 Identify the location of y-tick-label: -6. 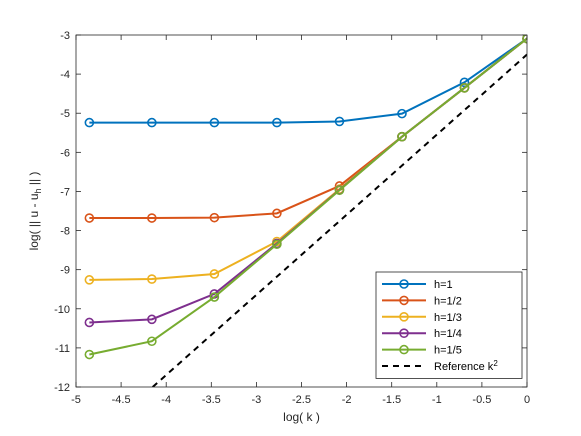
(65, 153).